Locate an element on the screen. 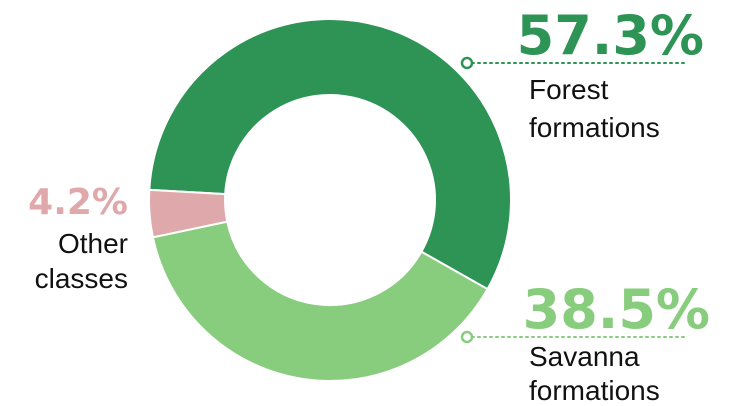 The height and width of the screenshot is (406, 732). series-label-forest-line2: formations is located at coordinates (594, 127).